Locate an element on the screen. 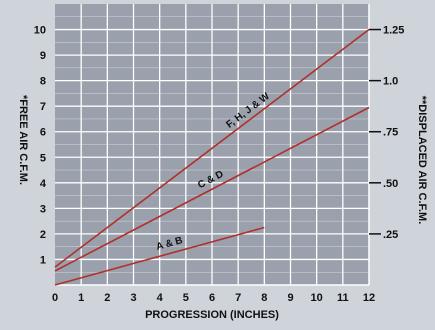 This screenshot has height=330, width=435. y-tick-label: 7 is located at coordinates (43, 107).